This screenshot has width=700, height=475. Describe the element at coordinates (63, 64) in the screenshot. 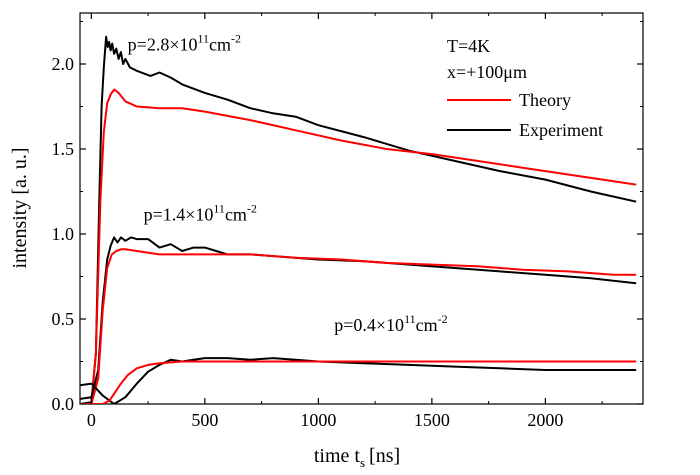

I see `y-tick-label: 2.0` at that location.